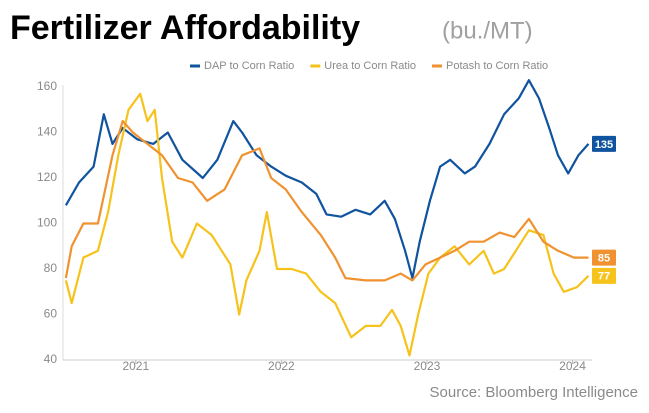  I want to click on x-tick-label: 2023, so click(427, 366).